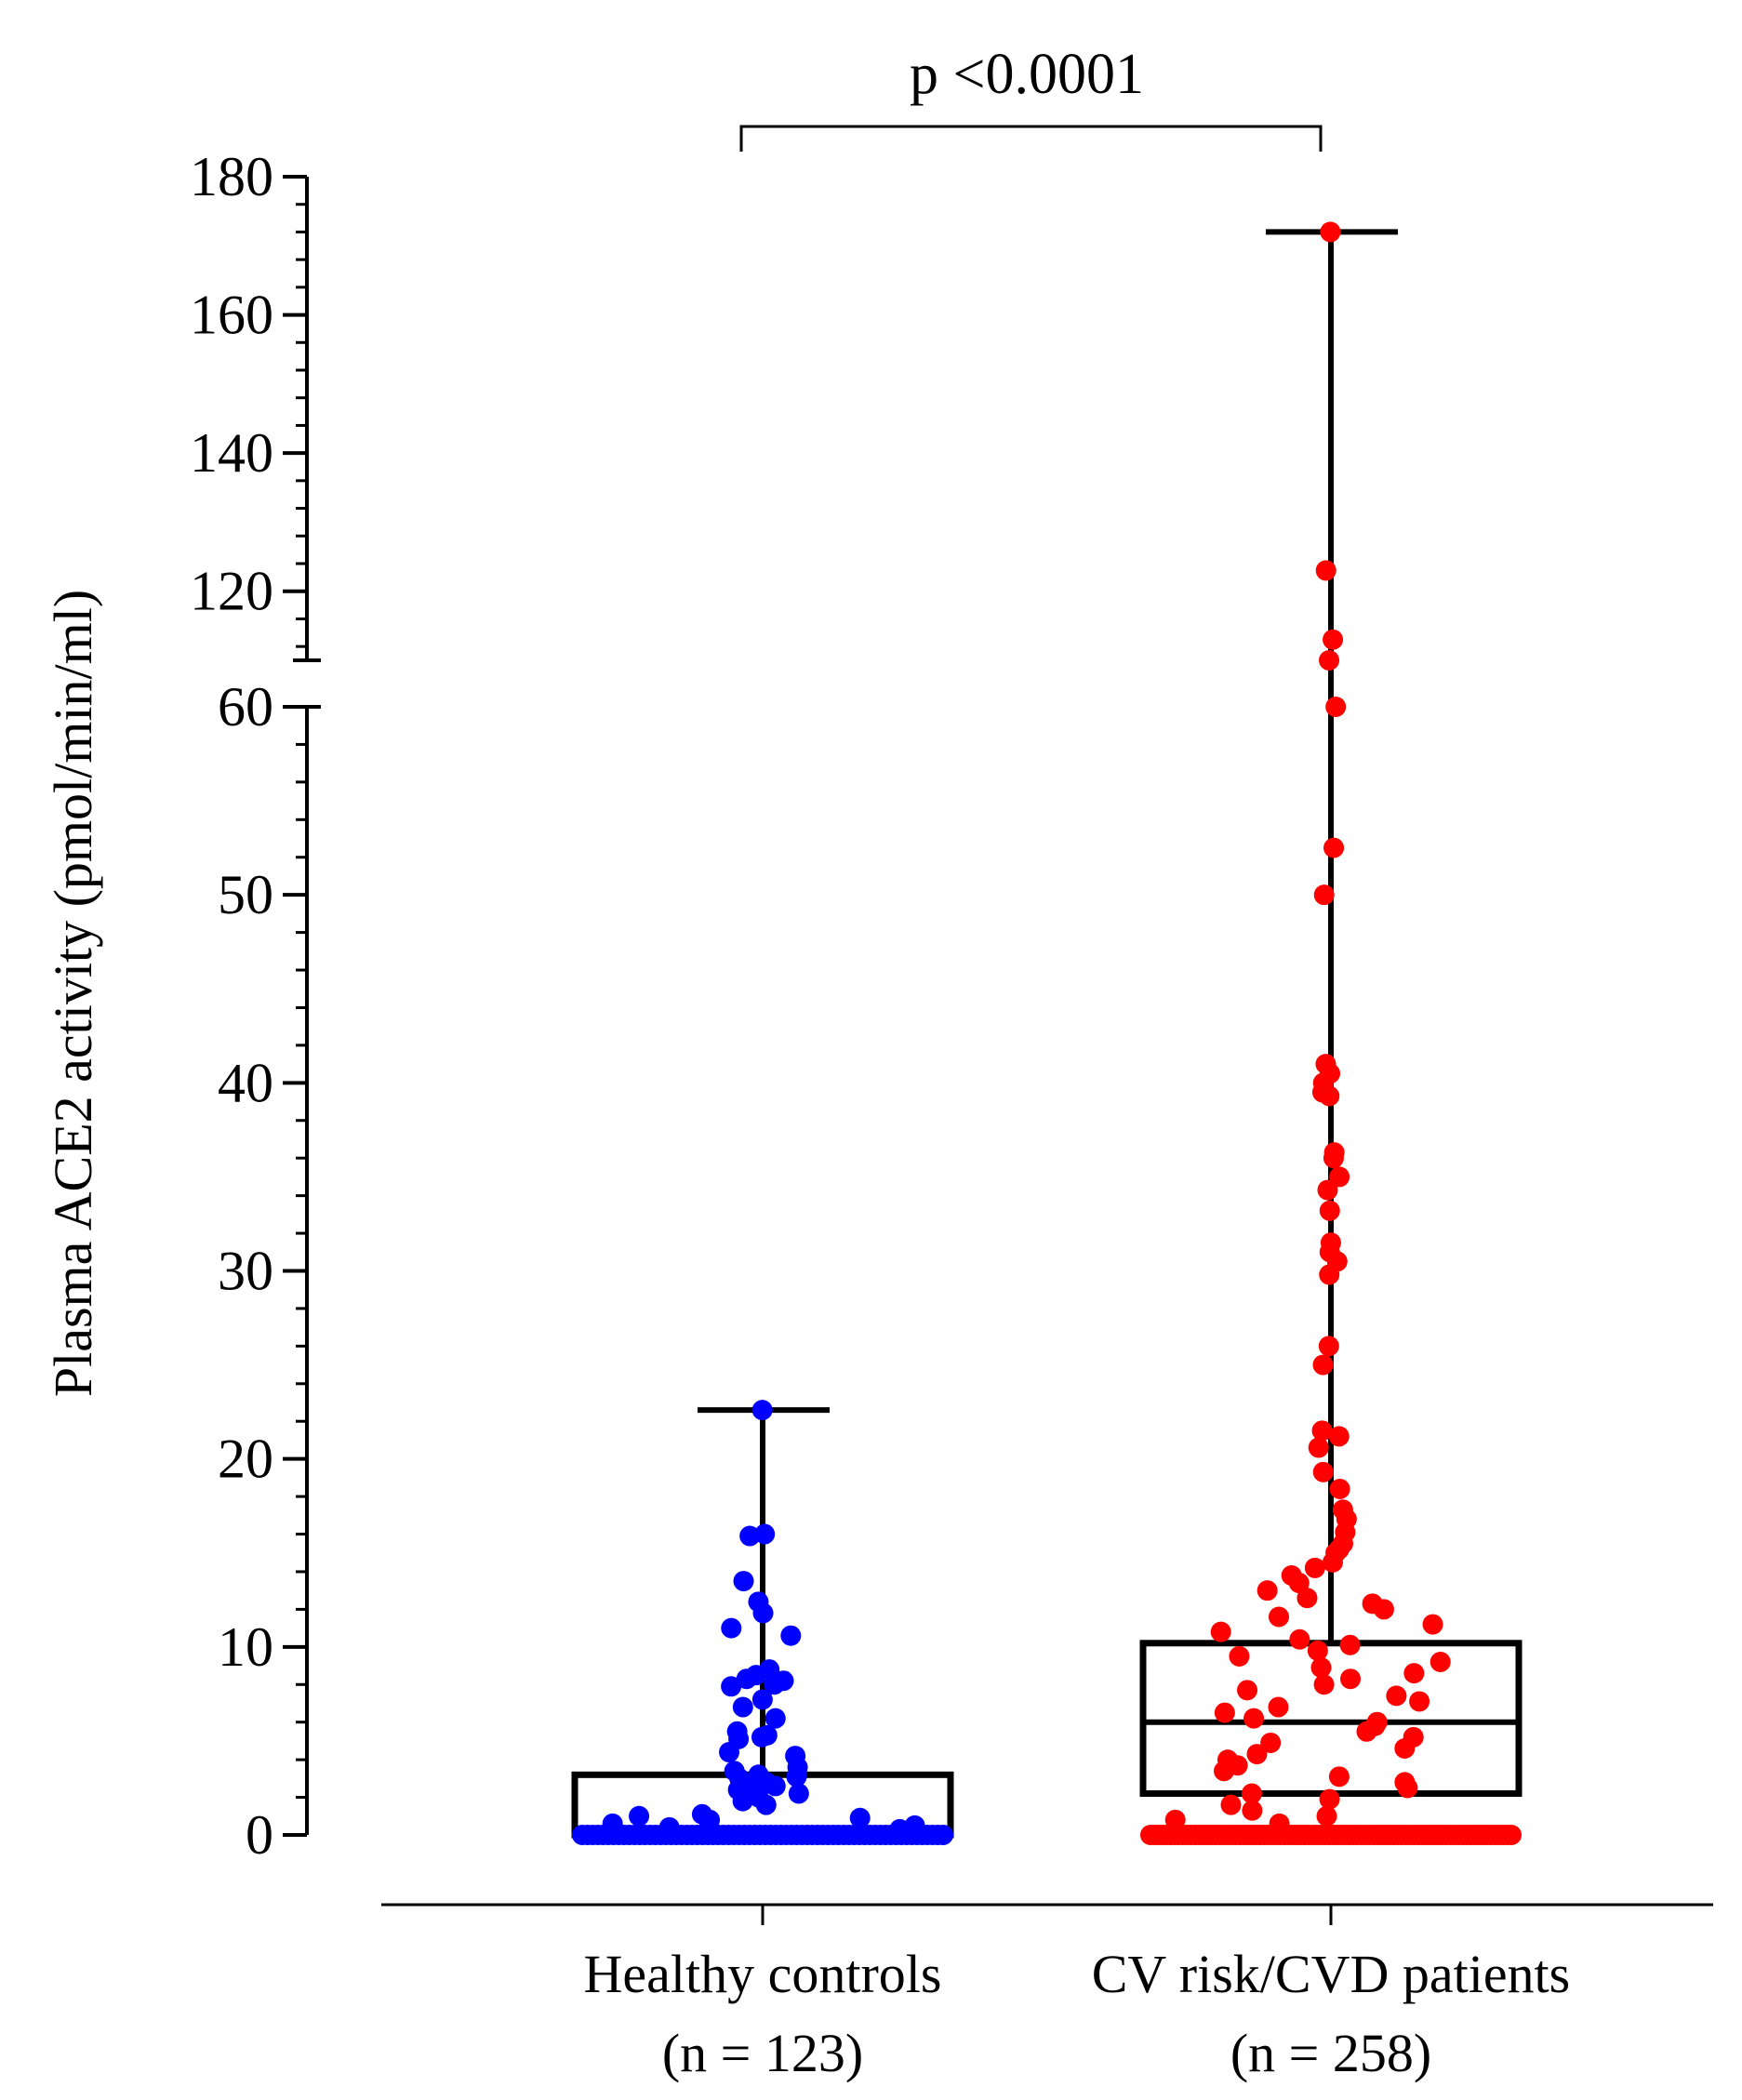 The height and width of the screenshot is (2100, 1742). I want to click on y-ticks: 0 10 20 30 40 50 60 120 140 160 180, so click(248, 1006).